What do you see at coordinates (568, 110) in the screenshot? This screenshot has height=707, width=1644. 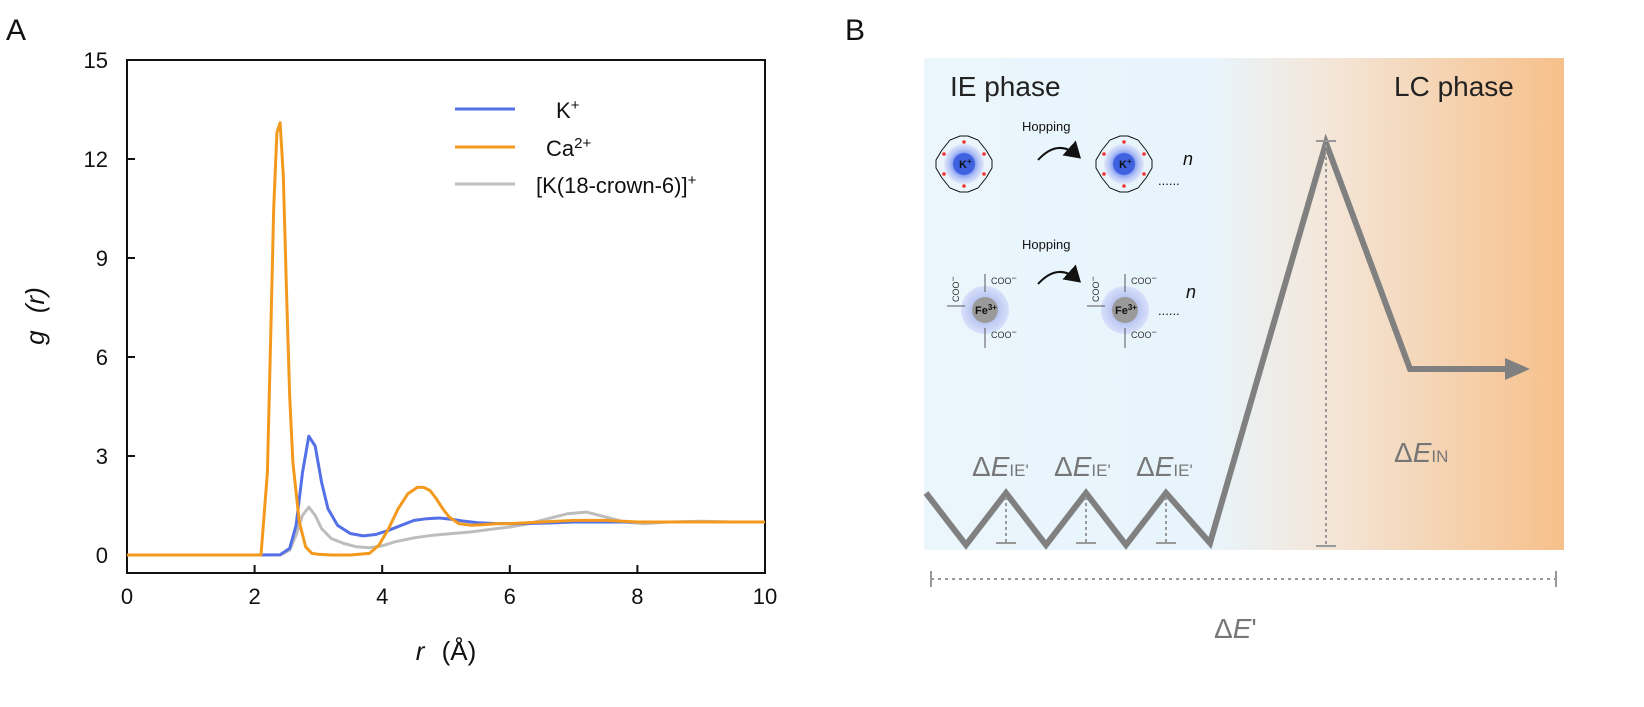 I see `legend-label-k: K+` at bounding box center [568, 110].